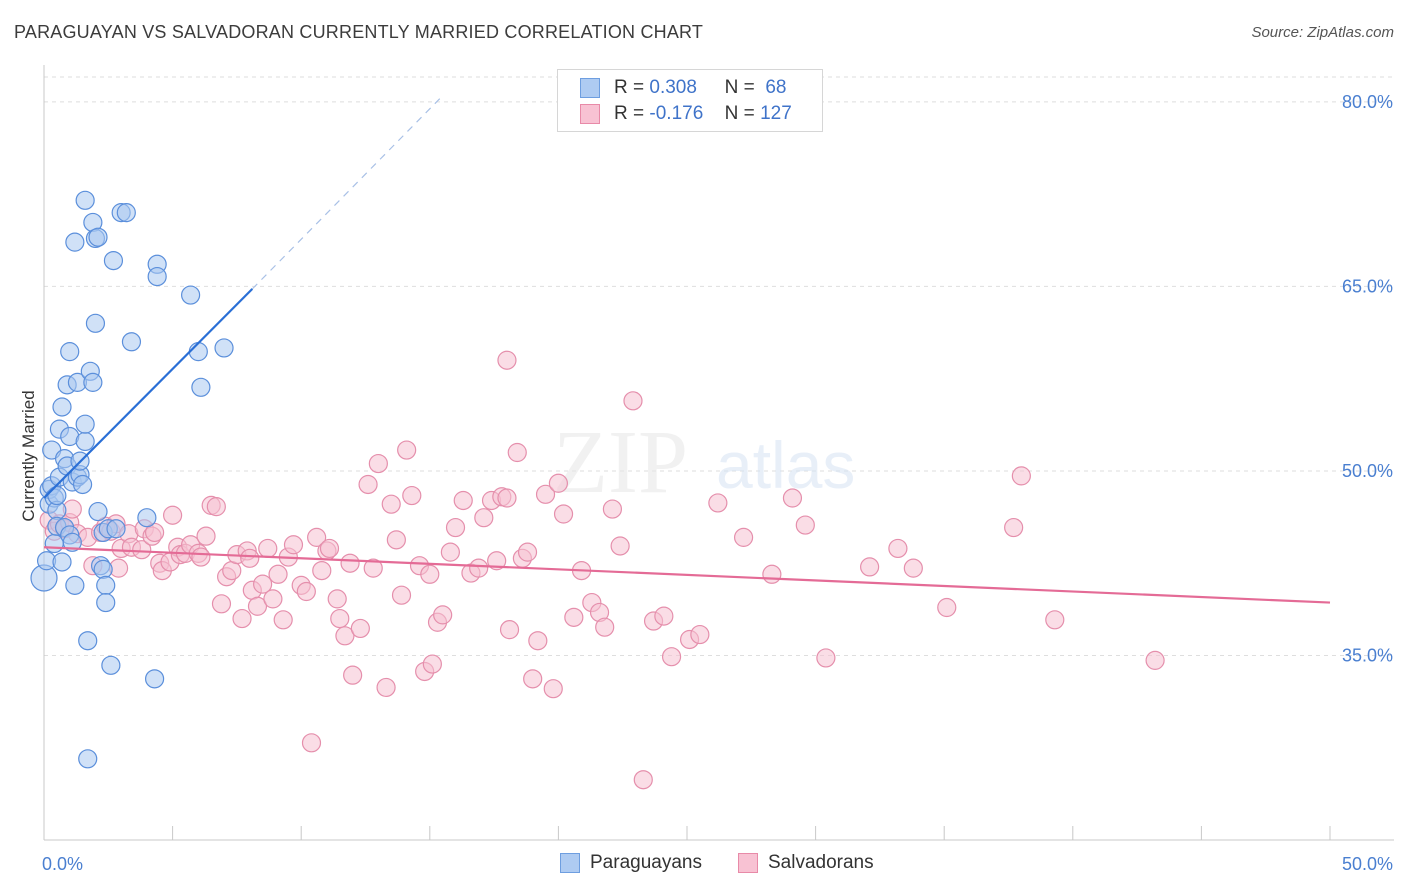 The height and width of the screenshot is (892, 1406). I want to click on y-tick-labels: 35.0% 50.0% 65.0% 80.0%, so click(1367, 379).